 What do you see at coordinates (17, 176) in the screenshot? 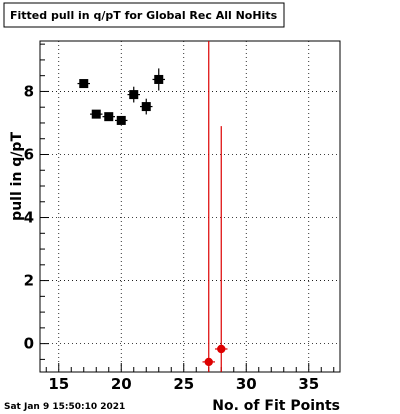
I see `y-axis-title: pull in q/pT` at bounding box center [17, 176].